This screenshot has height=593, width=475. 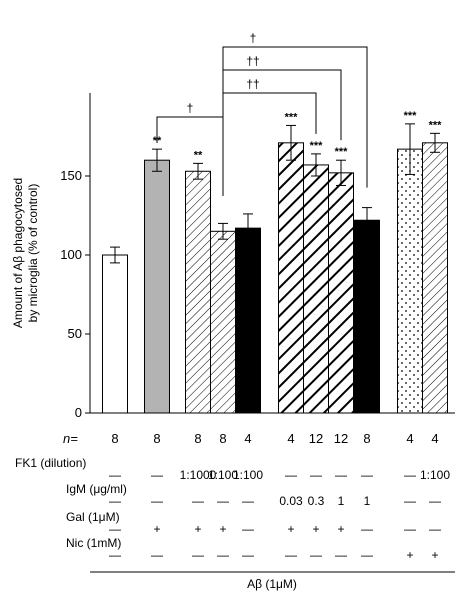 I want to click on row-label: Nic (1mM), so click(x=93, y=543).